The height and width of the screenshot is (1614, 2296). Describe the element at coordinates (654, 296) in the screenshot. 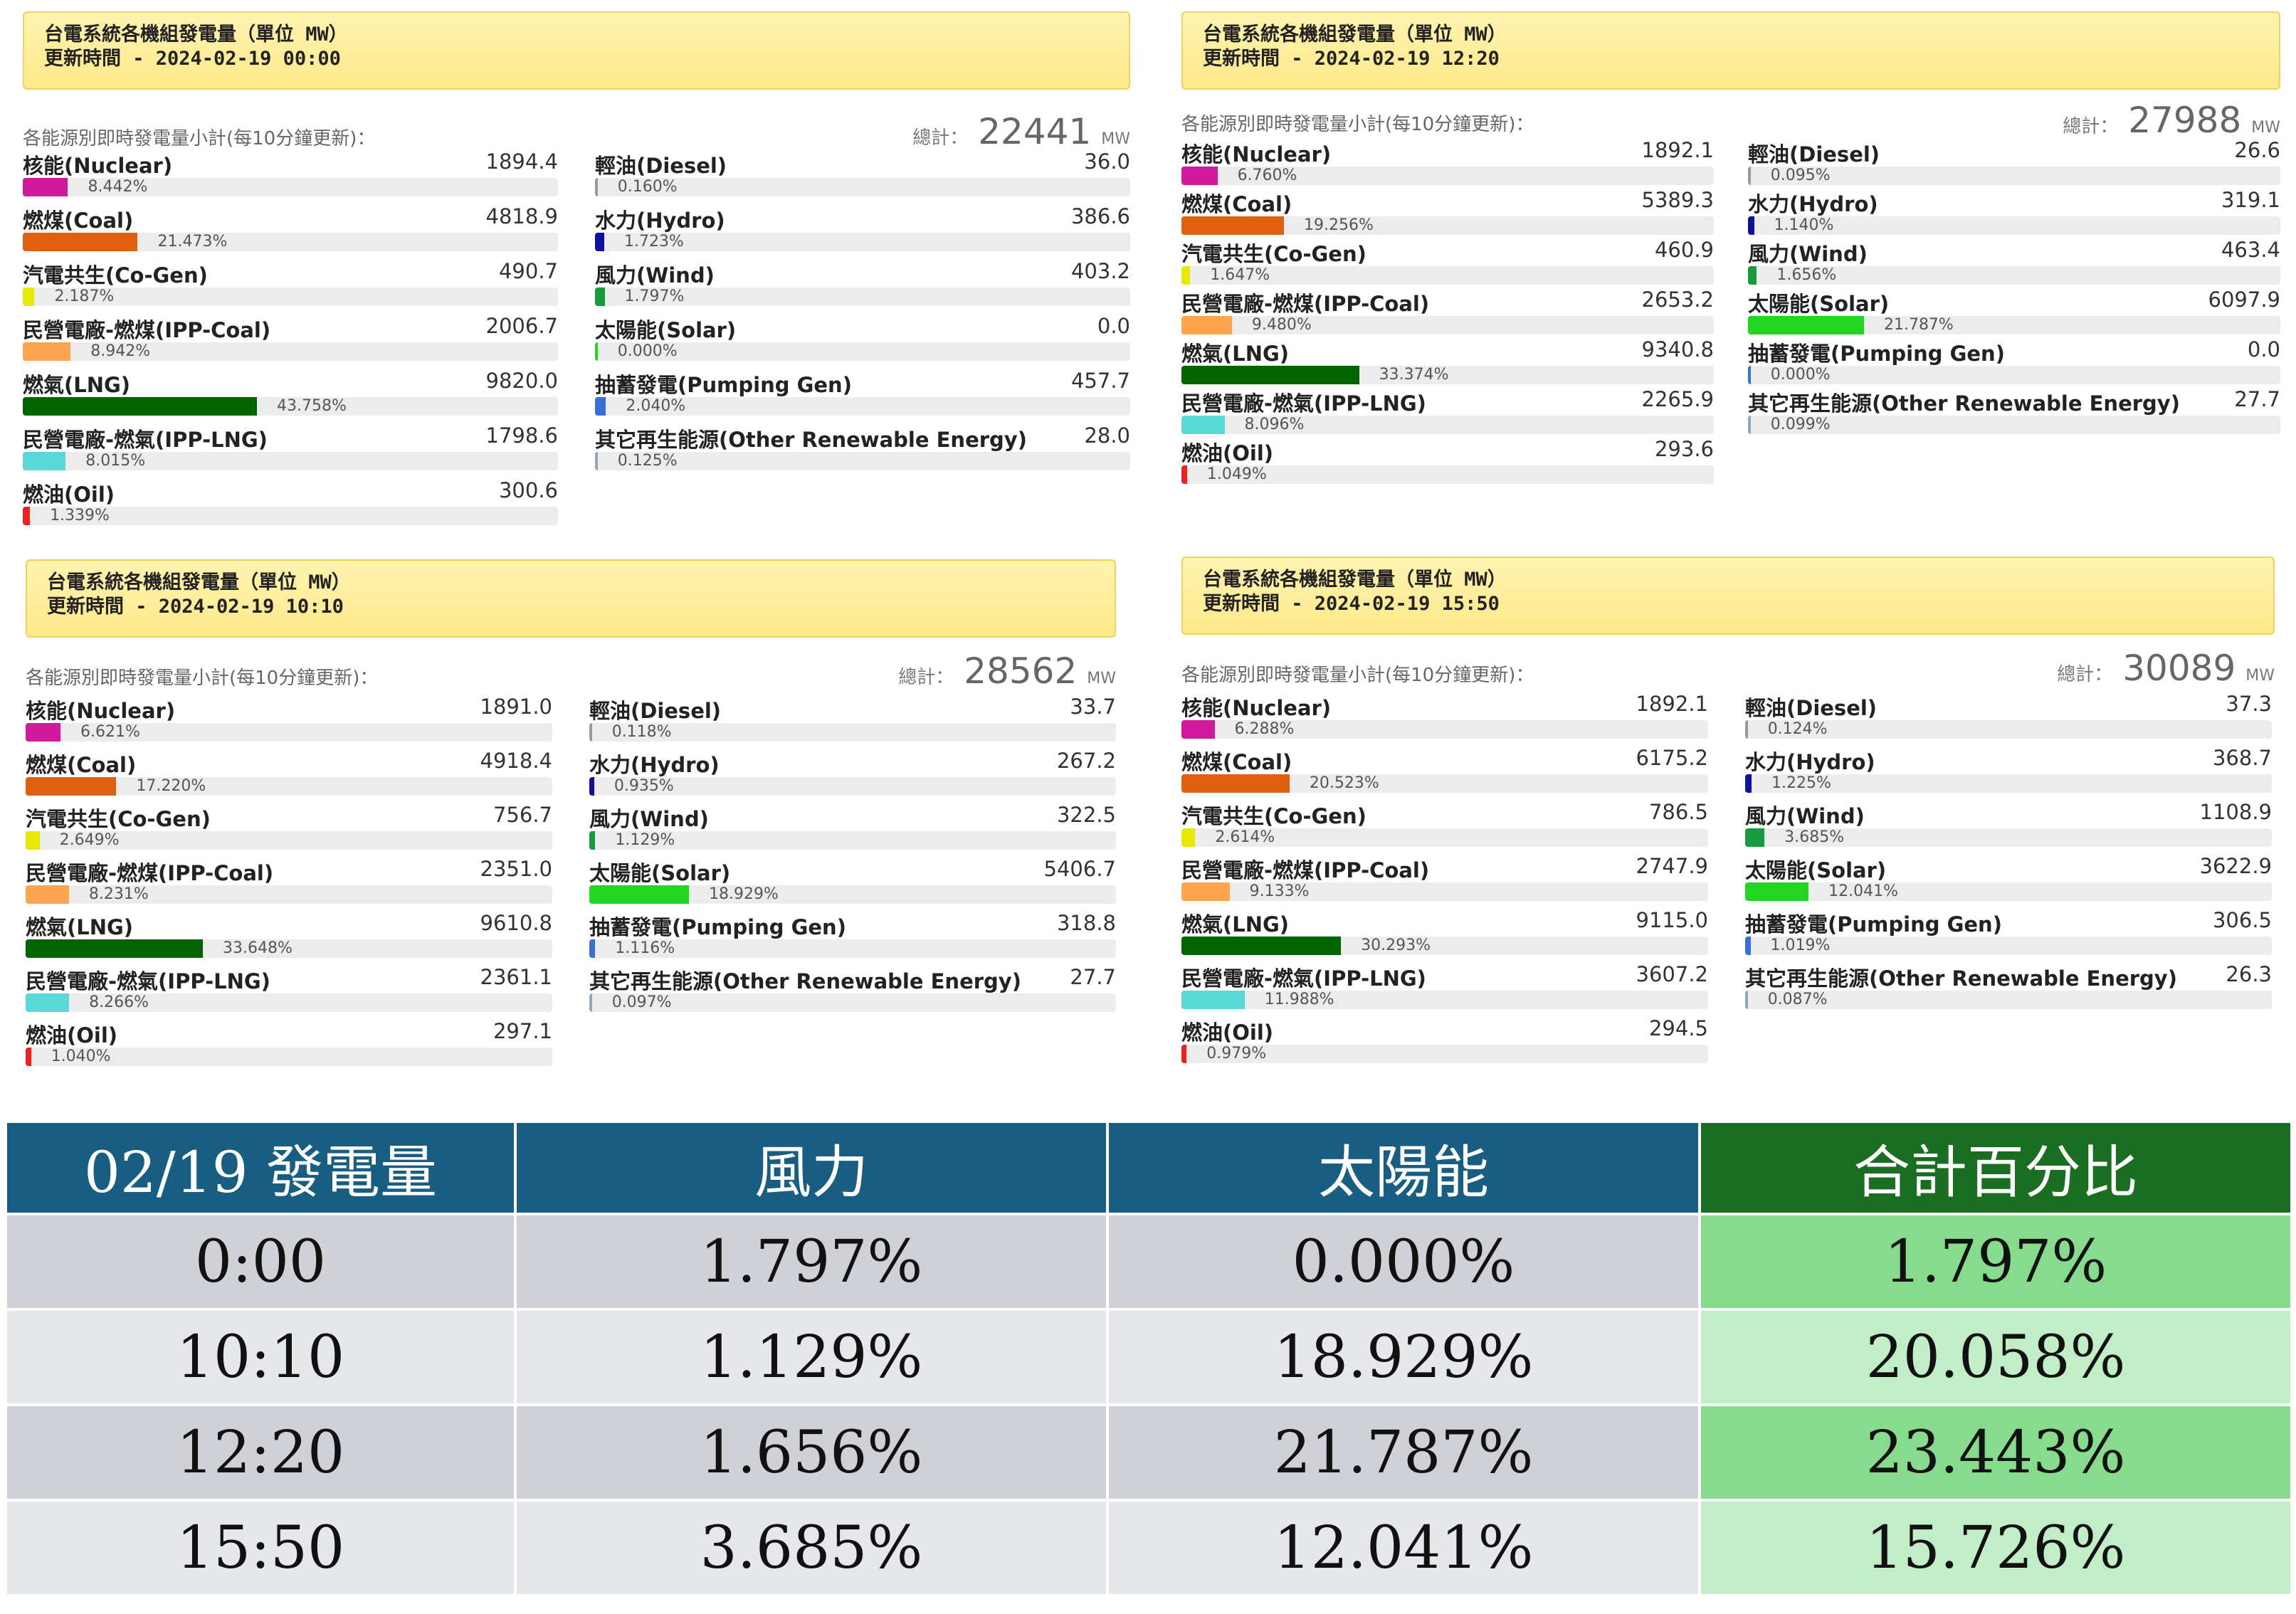

I see `percent-label: 1.797%` at that location.